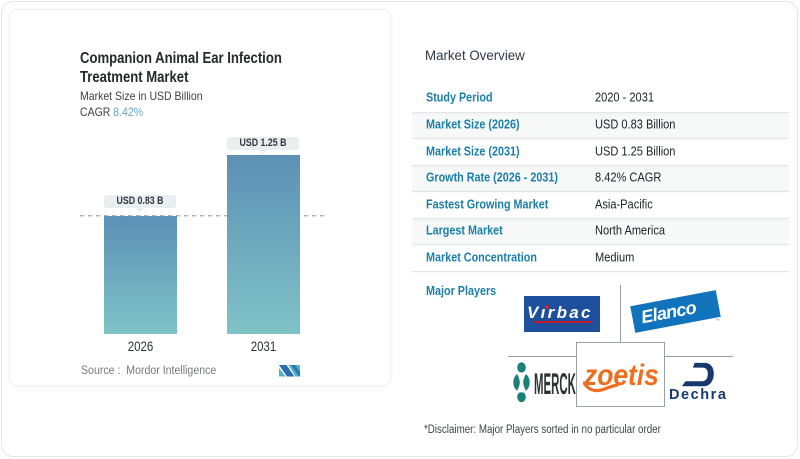 The width and height of the screenshot is (800, 459). Describe the element at coordinates (555, 385) in the screenshot. I see `svg-text: MERCK` at that location.